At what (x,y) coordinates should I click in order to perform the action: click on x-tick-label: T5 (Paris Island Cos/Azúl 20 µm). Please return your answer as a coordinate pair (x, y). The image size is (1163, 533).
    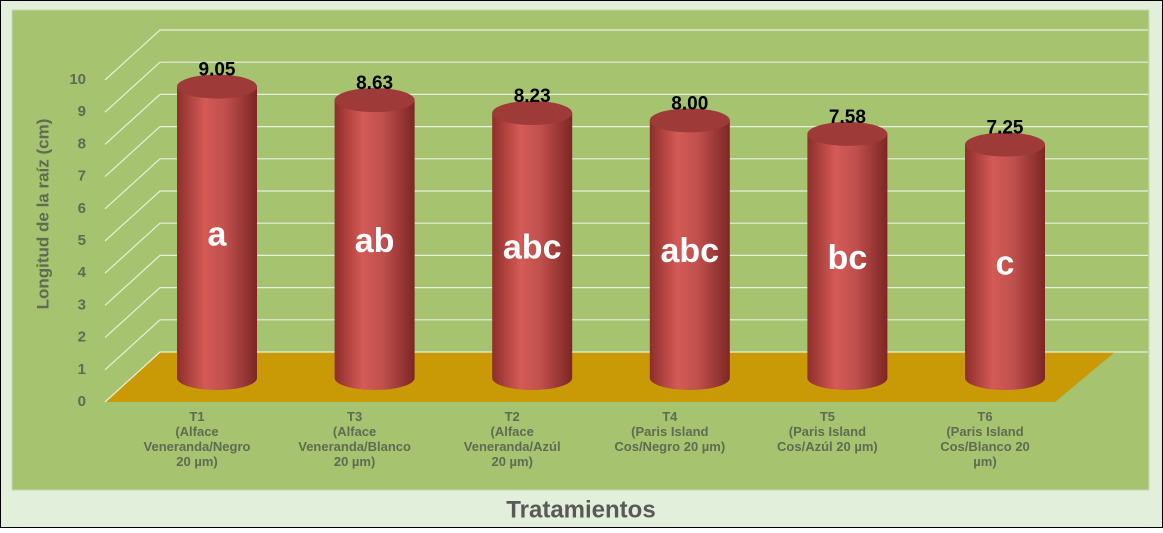
    Looking at the image, I should click on (827, 431).